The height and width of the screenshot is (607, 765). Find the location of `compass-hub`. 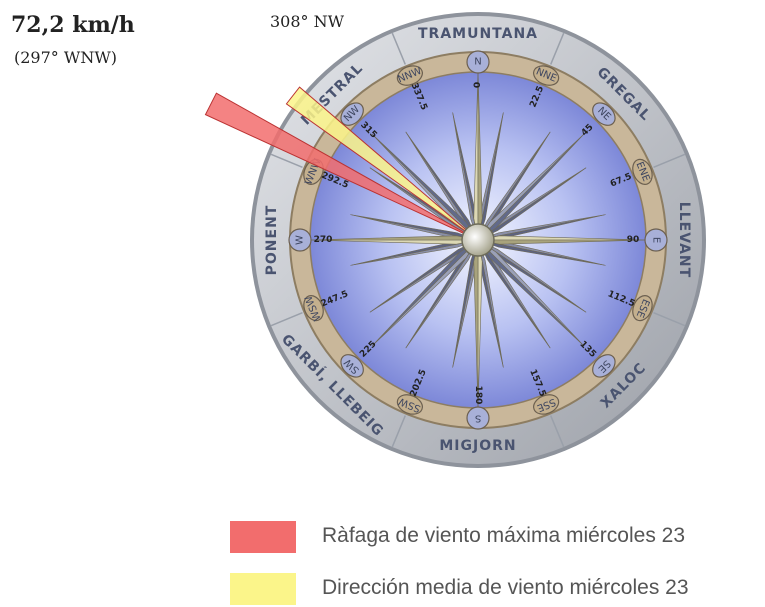

compass-hub is located at coordinates (478, 240).